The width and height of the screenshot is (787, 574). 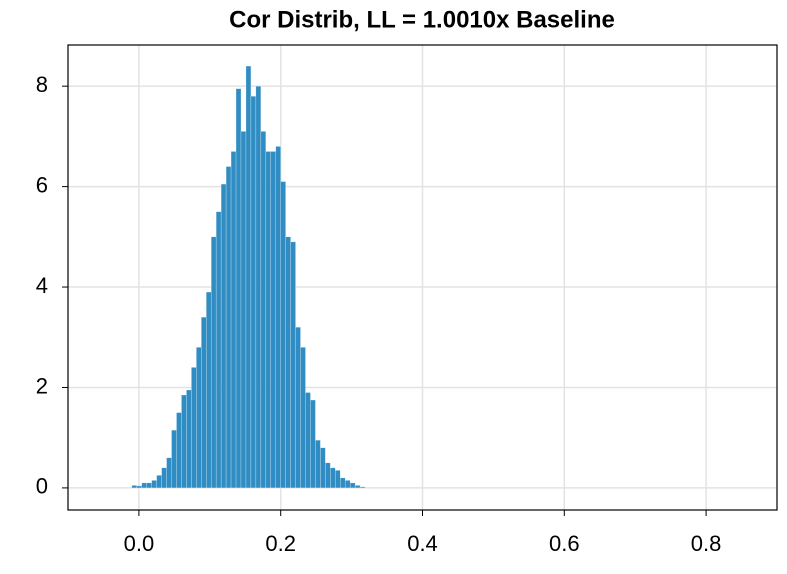 I want to click on x-tick-label: 0.2, so click(x=280, y=543).